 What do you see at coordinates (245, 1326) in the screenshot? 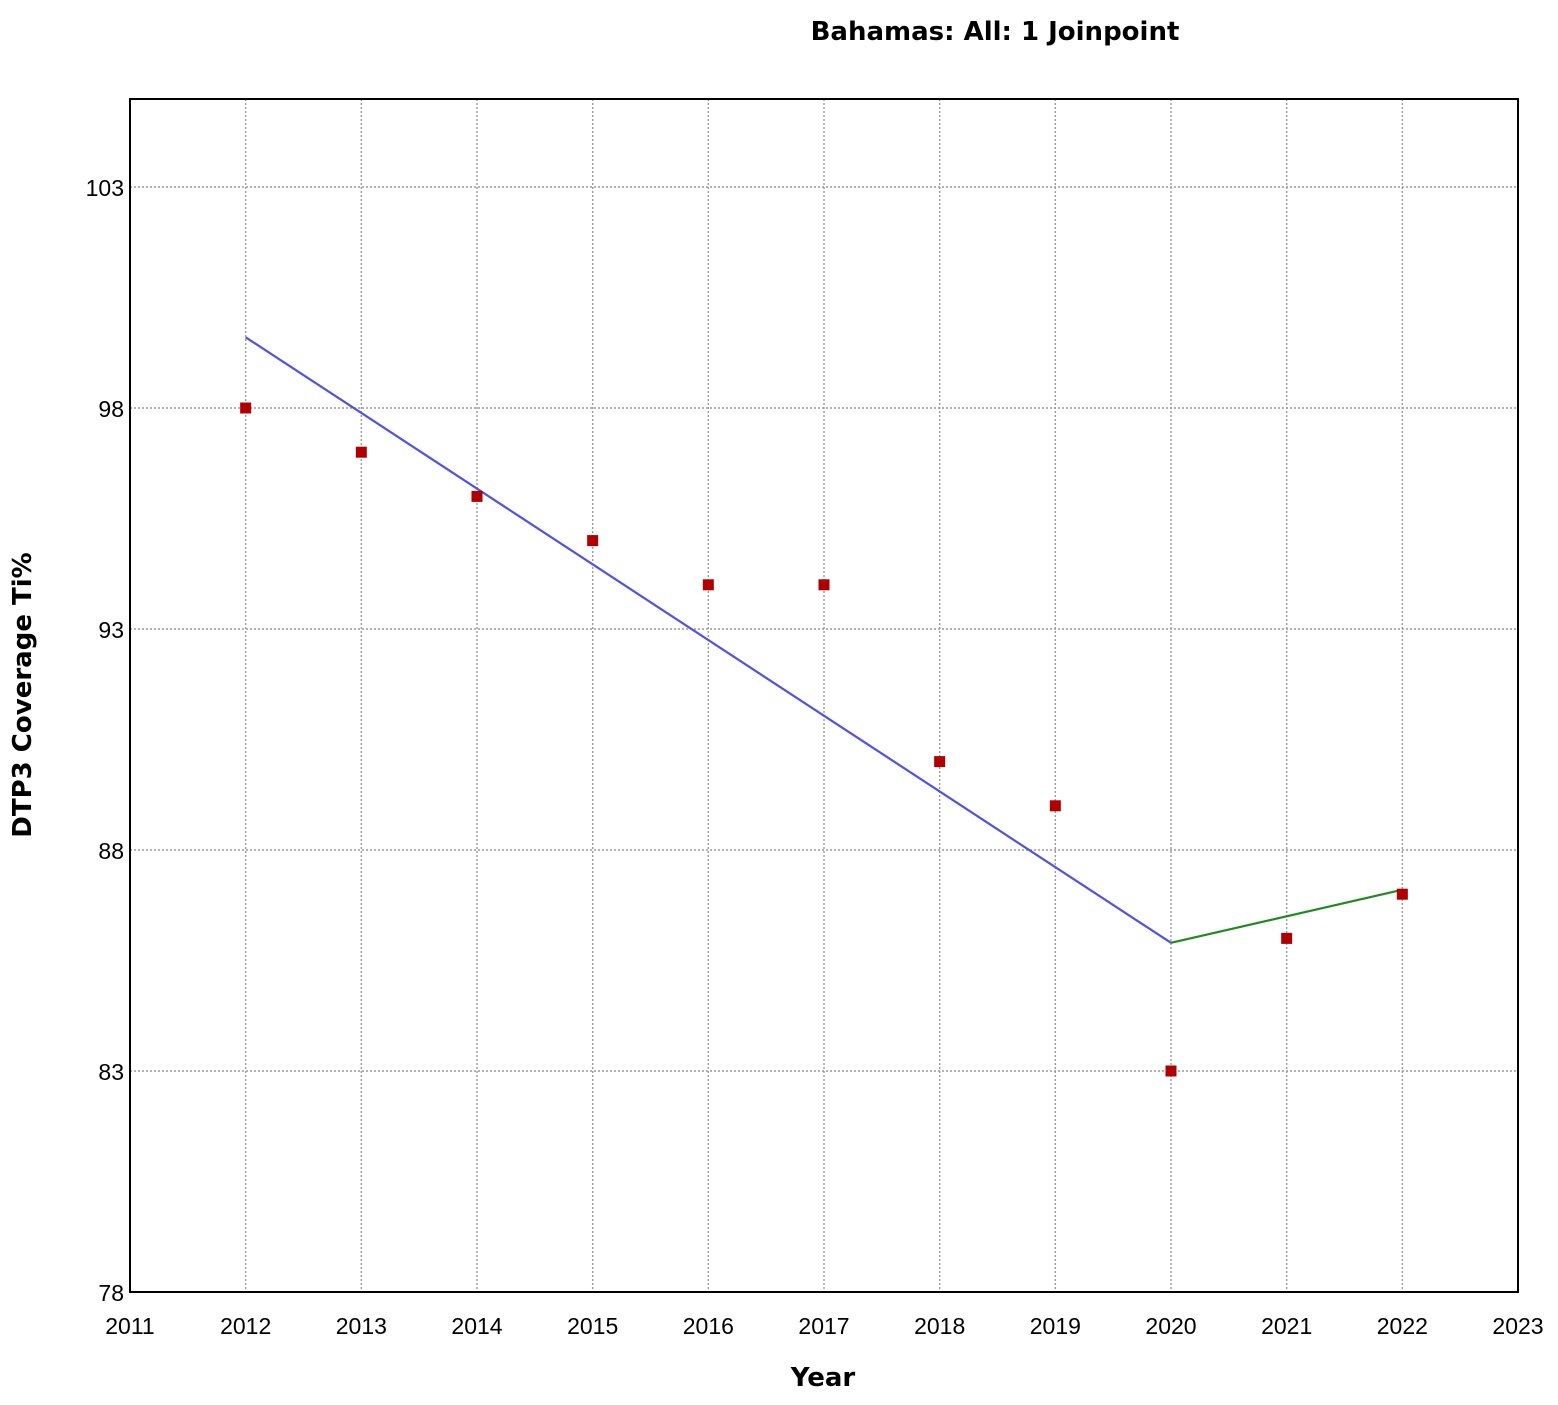
I see `x-tick-label: 2012` at bounding box center [245, 1326].